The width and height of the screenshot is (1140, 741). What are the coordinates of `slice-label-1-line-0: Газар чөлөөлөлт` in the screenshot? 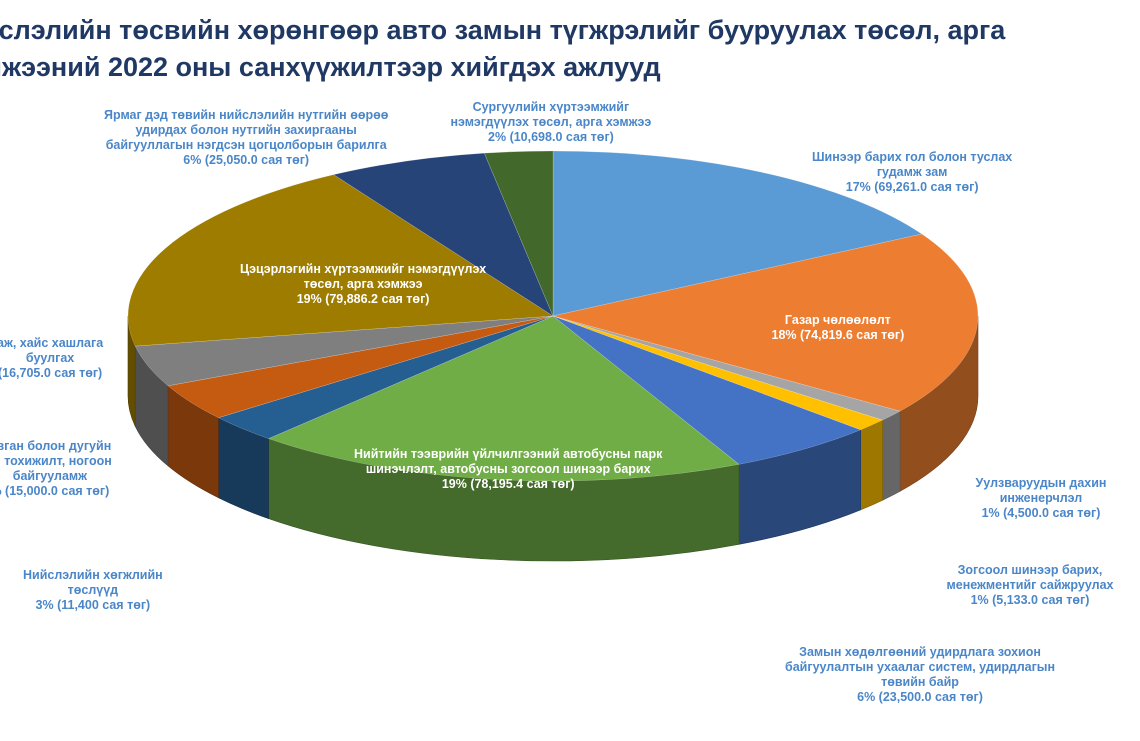 It's located at (837, 320).